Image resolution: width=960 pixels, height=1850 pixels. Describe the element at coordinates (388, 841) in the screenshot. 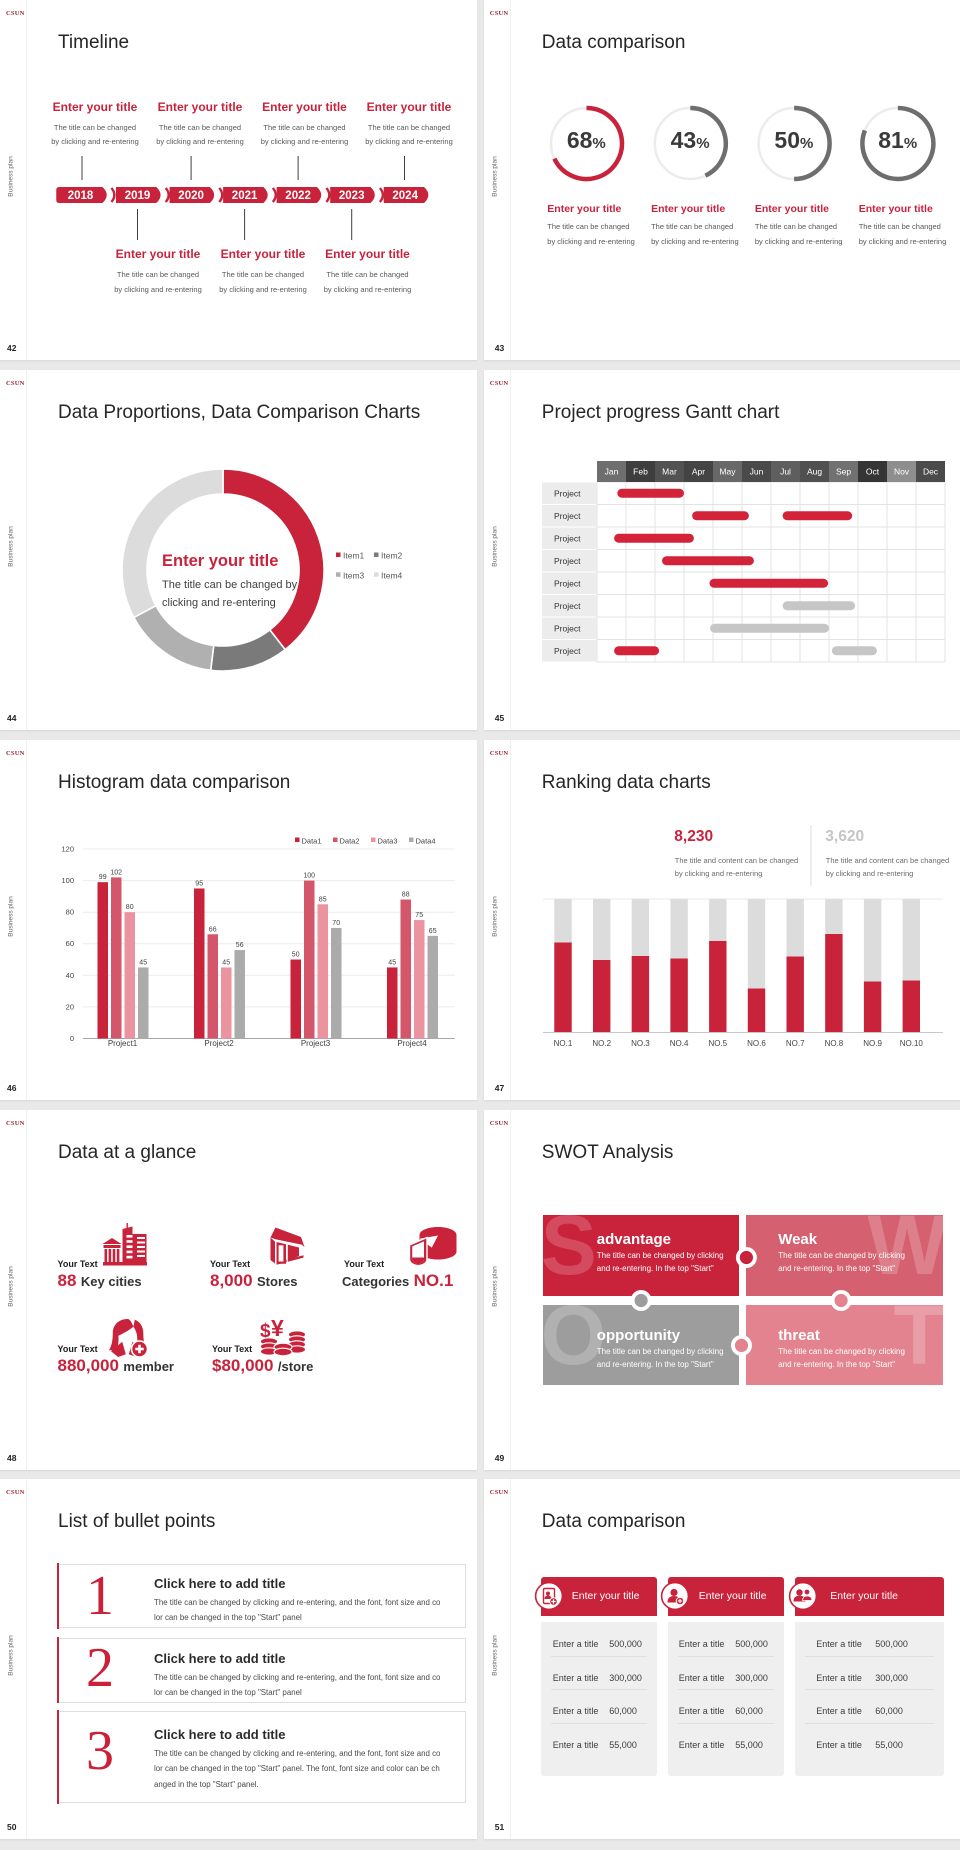

I see `svg-text: Data3` at that location.